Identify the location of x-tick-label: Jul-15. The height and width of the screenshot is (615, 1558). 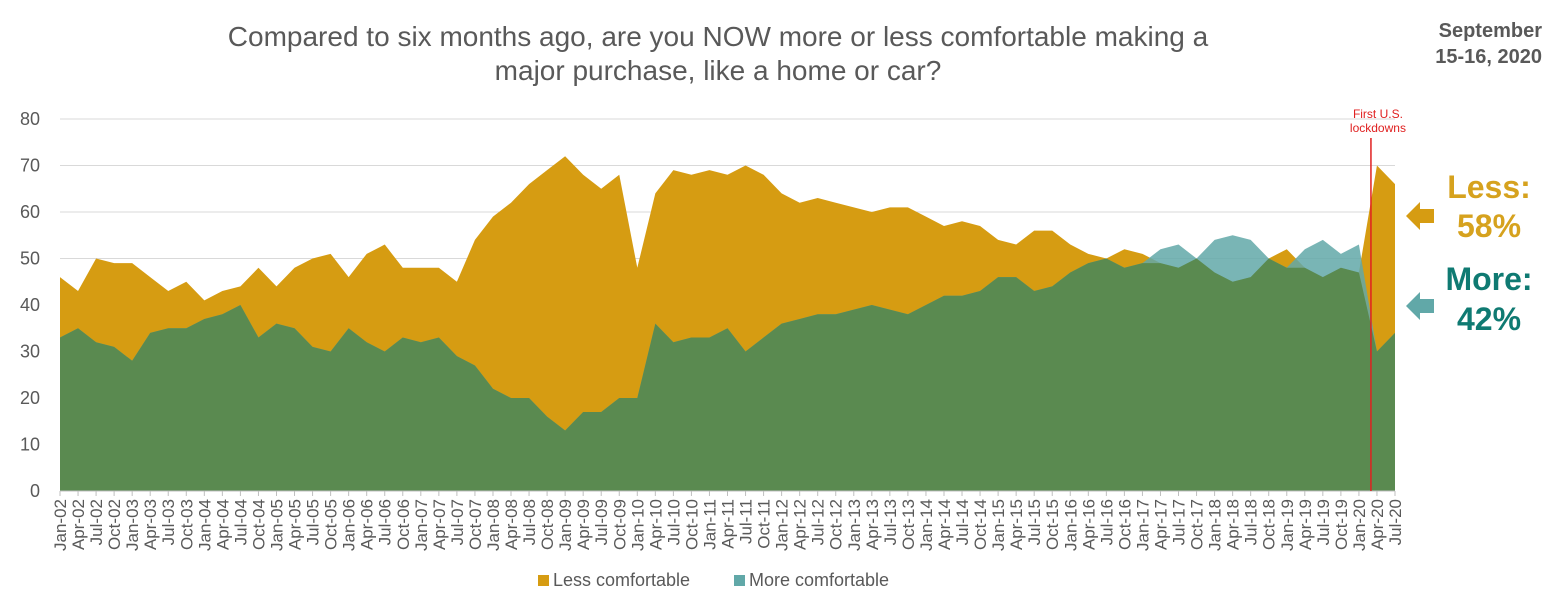
(1034, 522).